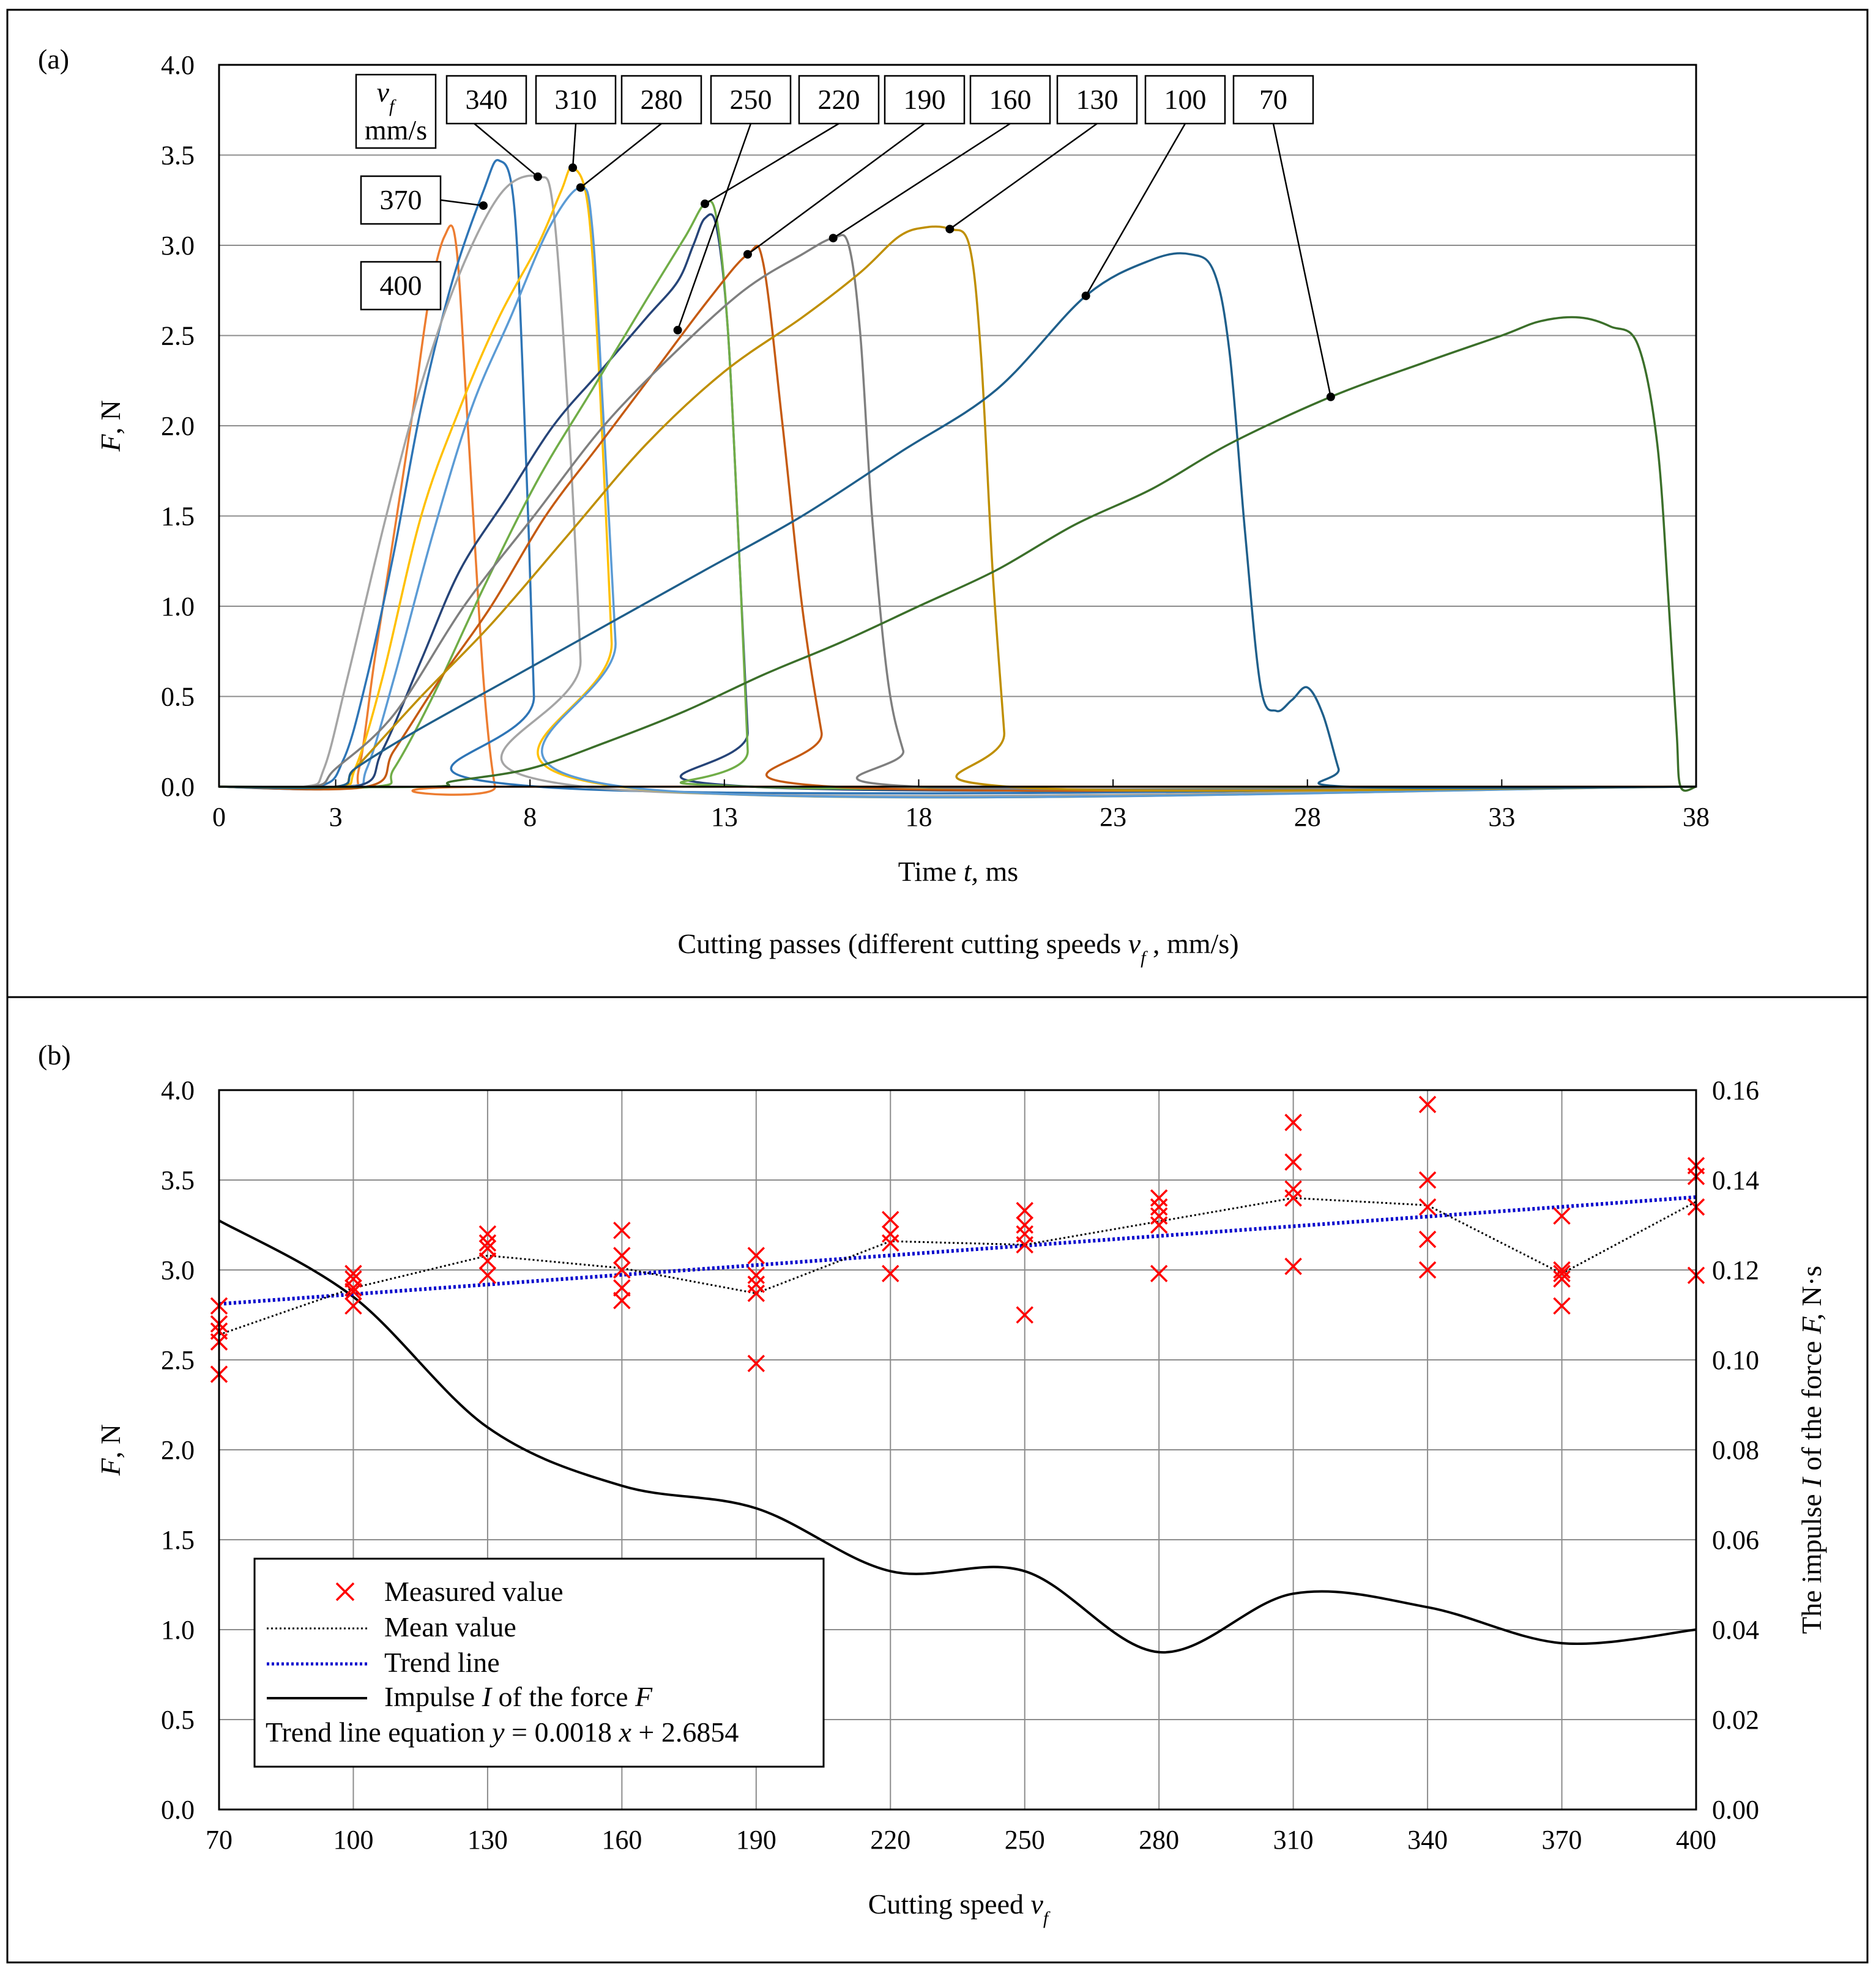 The image size is (1876, 1971). Describe the element at coordinates (1025, 1840) in the screenshot. I see `chart-b-x-tick-label: 250` at that location.